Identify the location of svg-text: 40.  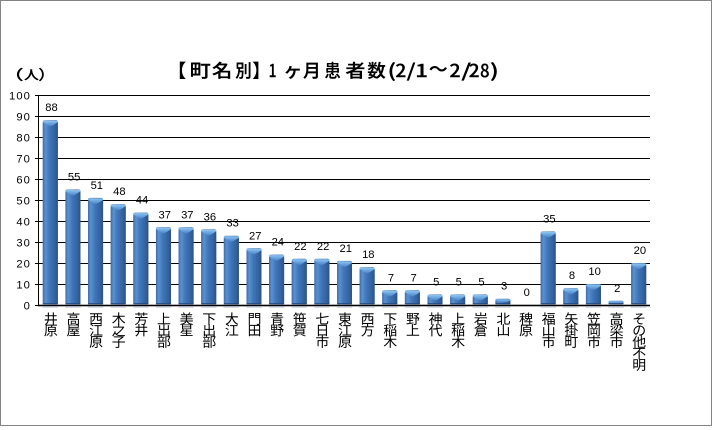
(23, 222).